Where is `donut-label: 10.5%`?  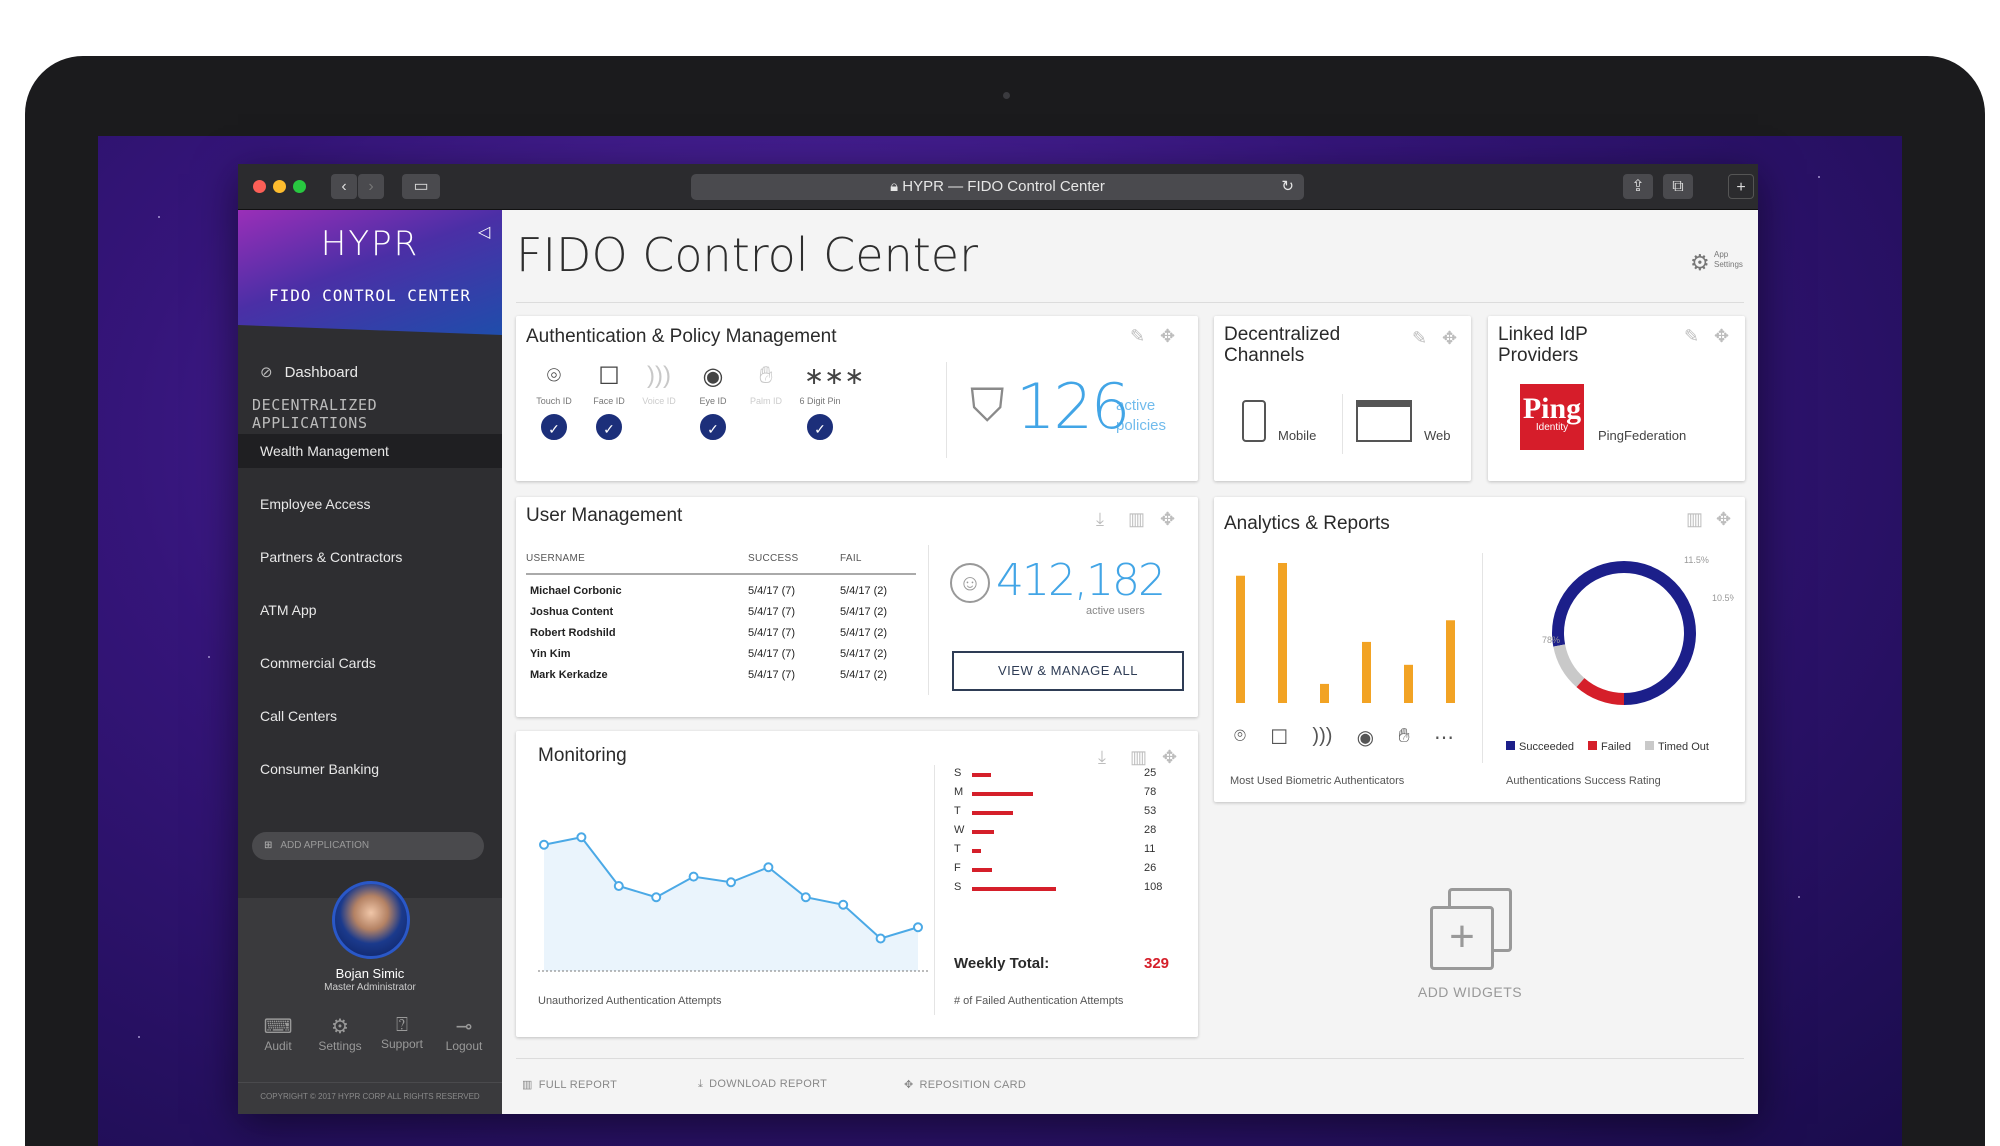
donut-label: 10.5% is located at coordinates (1723, 598).